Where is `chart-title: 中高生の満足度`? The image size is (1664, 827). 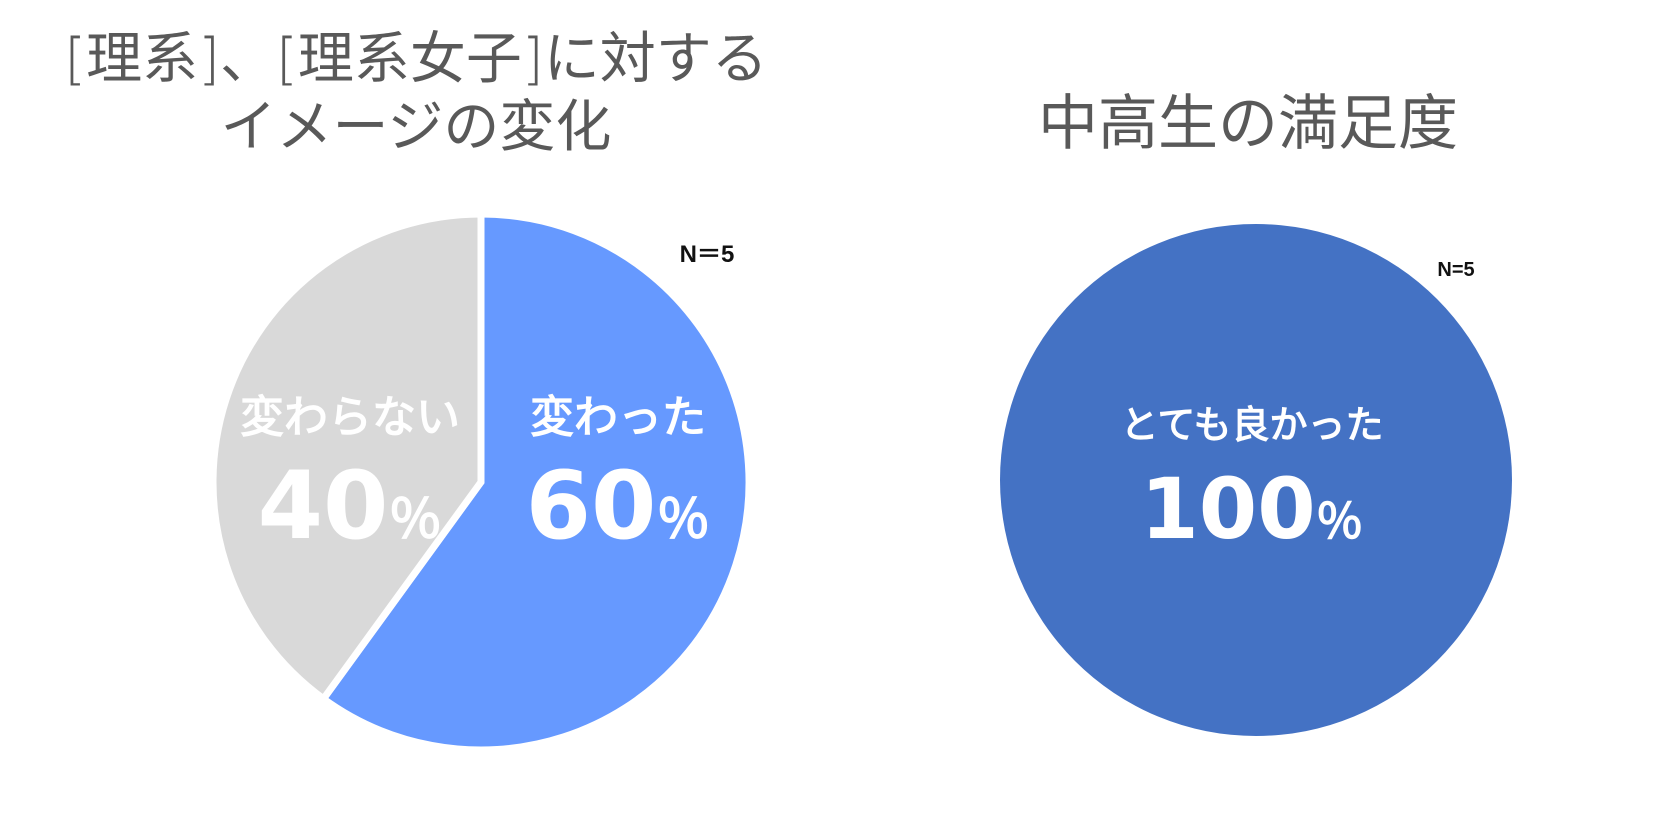
chart-title: 中高生の満足度 is located at coordinates (1248, 124).